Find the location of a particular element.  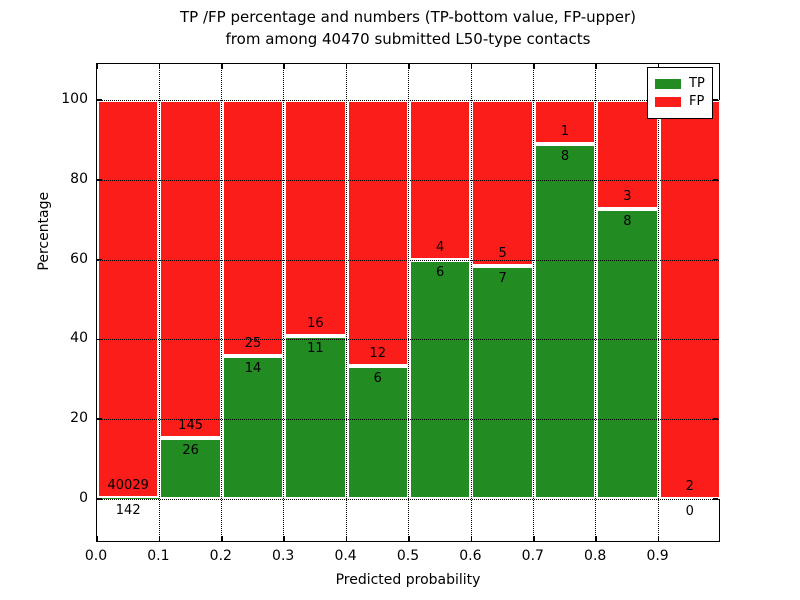

tp-count-label-0: 142 is located at coordinates (128, 510).